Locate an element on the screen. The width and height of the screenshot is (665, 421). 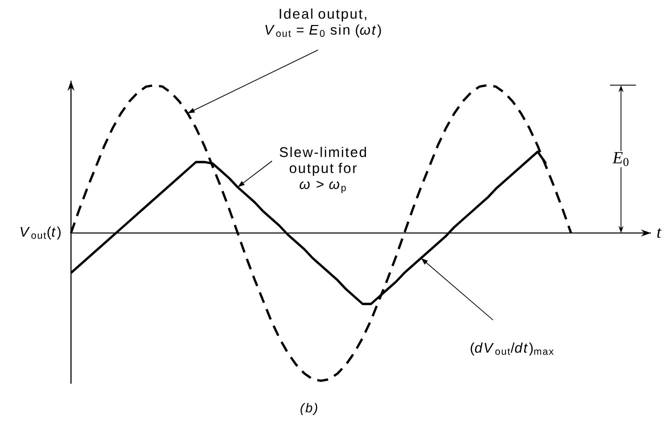
y-axis-title: V$_{out}$(t) is located at coordinates (40, 233).